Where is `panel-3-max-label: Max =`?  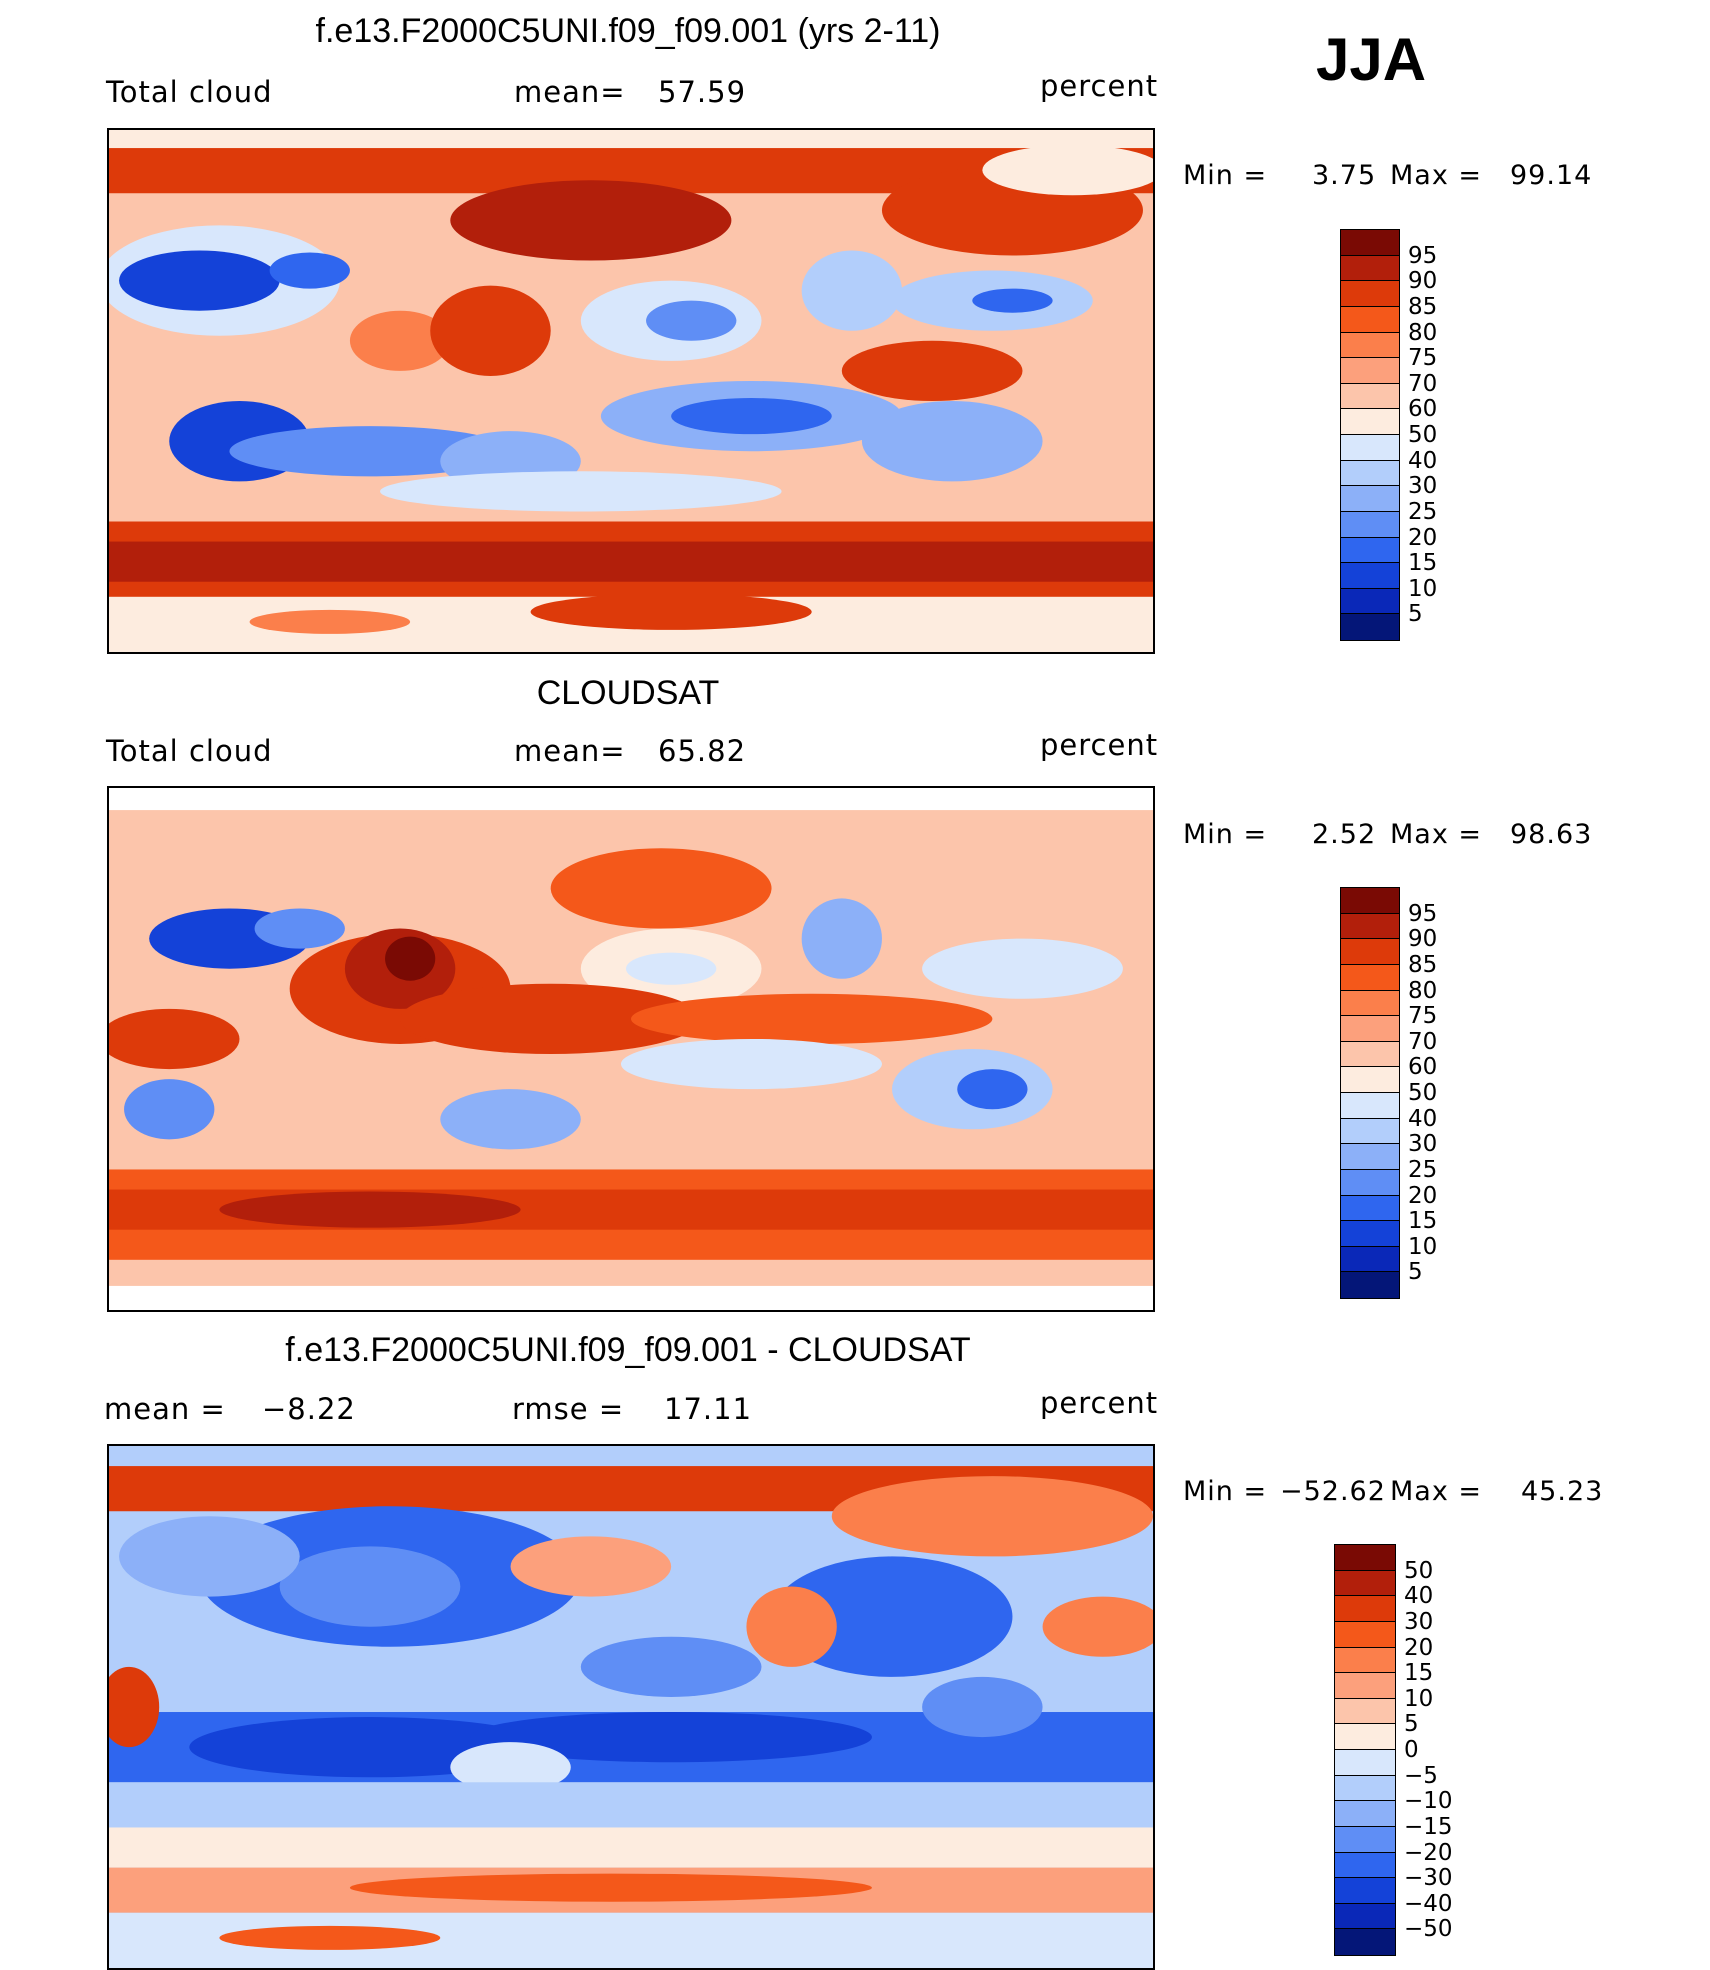
panel-3-max-label: Max = is located at coordinates (1436, 1491).